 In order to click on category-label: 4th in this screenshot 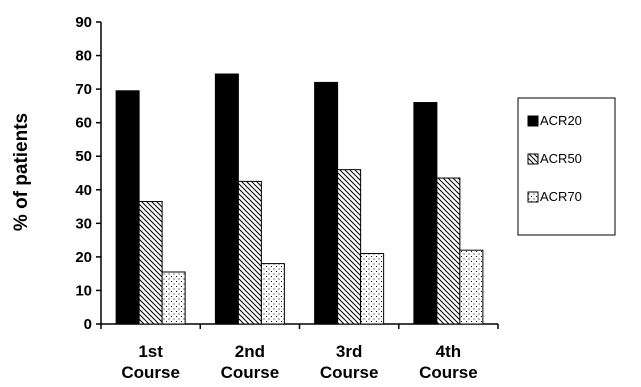, I will do `click(449, 351)`.